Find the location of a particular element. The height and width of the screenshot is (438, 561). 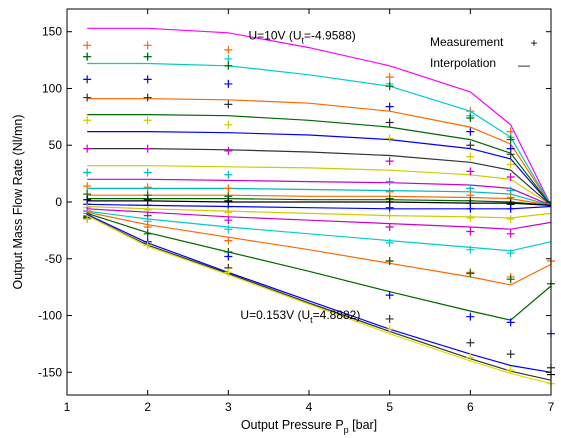

y-tick-label: 50 is located at coordinates (56, 145).